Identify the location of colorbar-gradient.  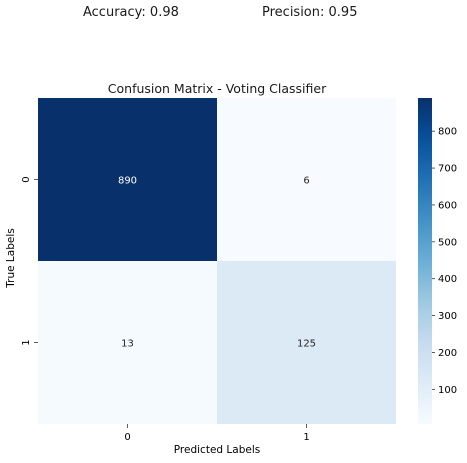
(425, 261).